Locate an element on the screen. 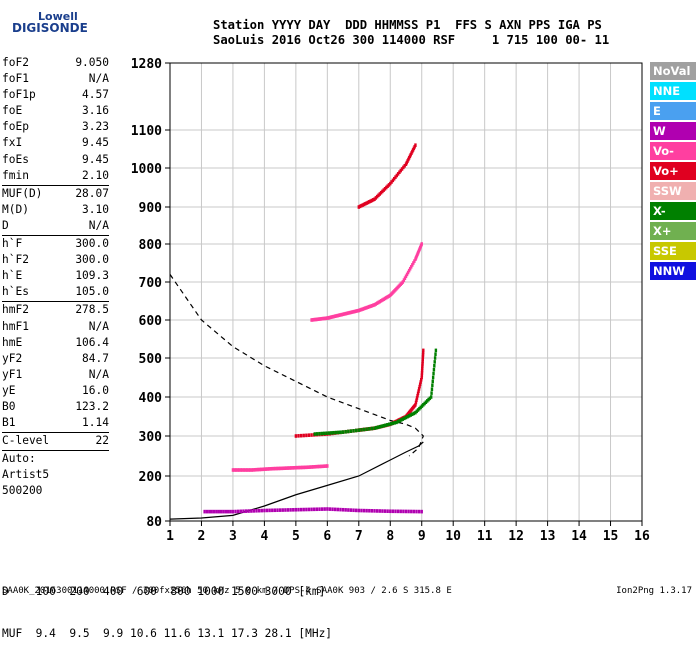 The height and width of the screenshot is (655, 700). x-tick-label: 1 is located at coordinates (170, 536).